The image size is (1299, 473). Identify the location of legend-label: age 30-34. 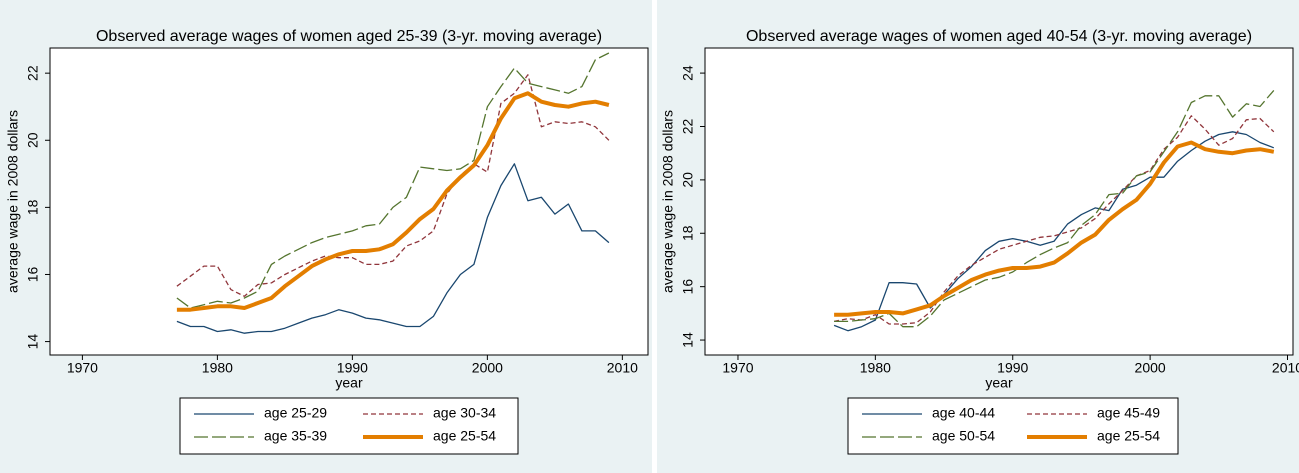
(464, 413).